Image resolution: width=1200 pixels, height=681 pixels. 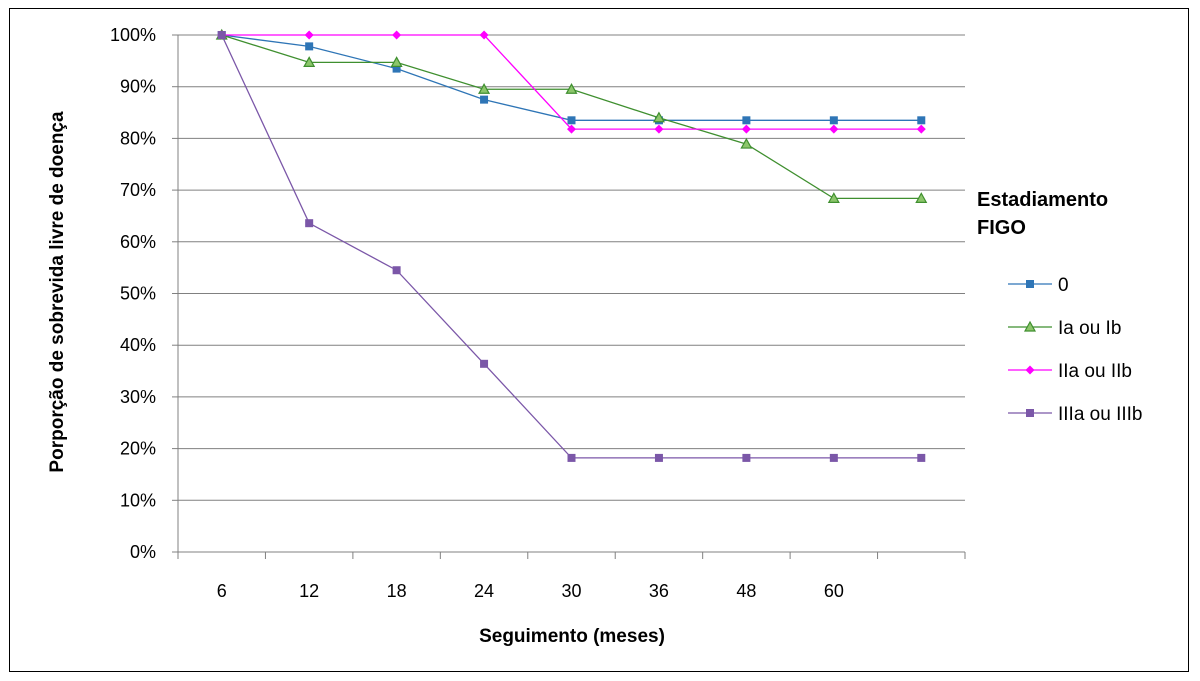 What do you see at coordinates (138, 449) in the screenshot?
I see `y-tick-label: 20%` at bounding box center [138, 449].